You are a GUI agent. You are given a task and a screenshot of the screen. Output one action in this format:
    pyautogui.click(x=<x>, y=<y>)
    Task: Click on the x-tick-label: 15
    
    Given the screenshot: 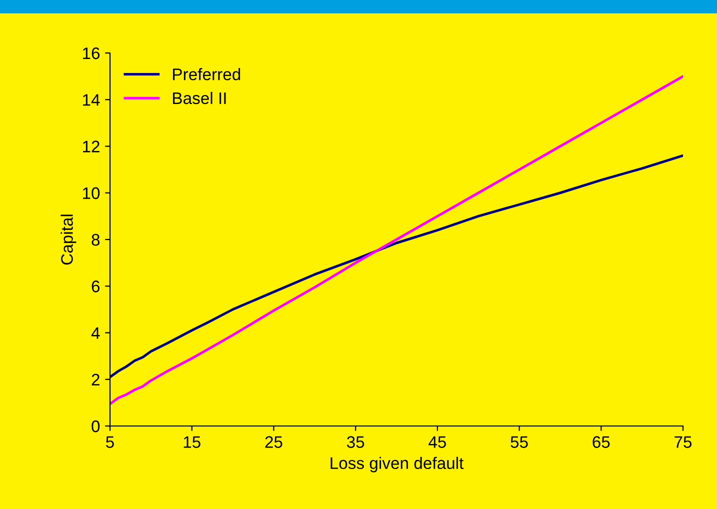 What is the action you would take?
    pyautogui.click(x=192, y=442)
    